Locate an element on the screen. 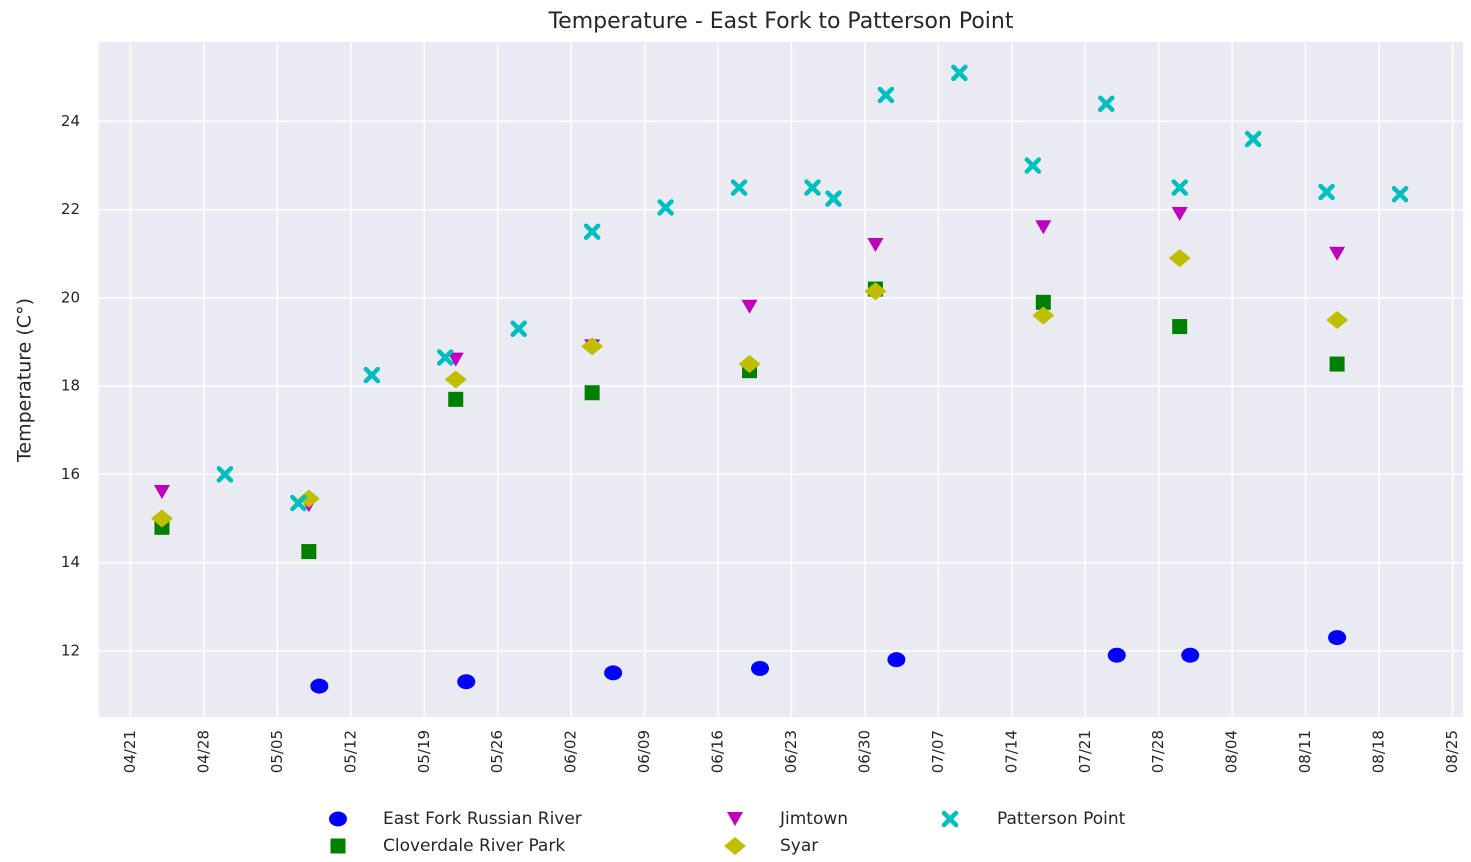  y-tick-label: 22 is located at coordinates (70, 209).